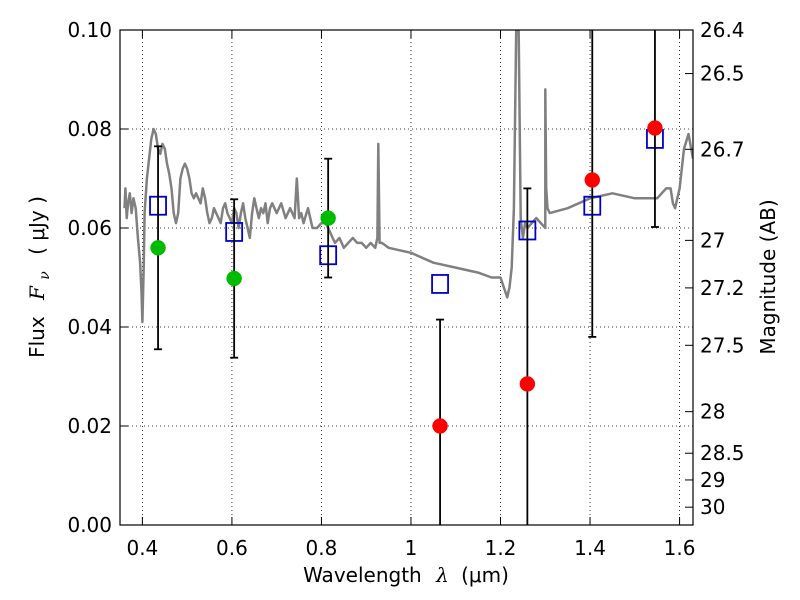  I want to click on y-axis-label-subscript: ν, so click(45, 275).